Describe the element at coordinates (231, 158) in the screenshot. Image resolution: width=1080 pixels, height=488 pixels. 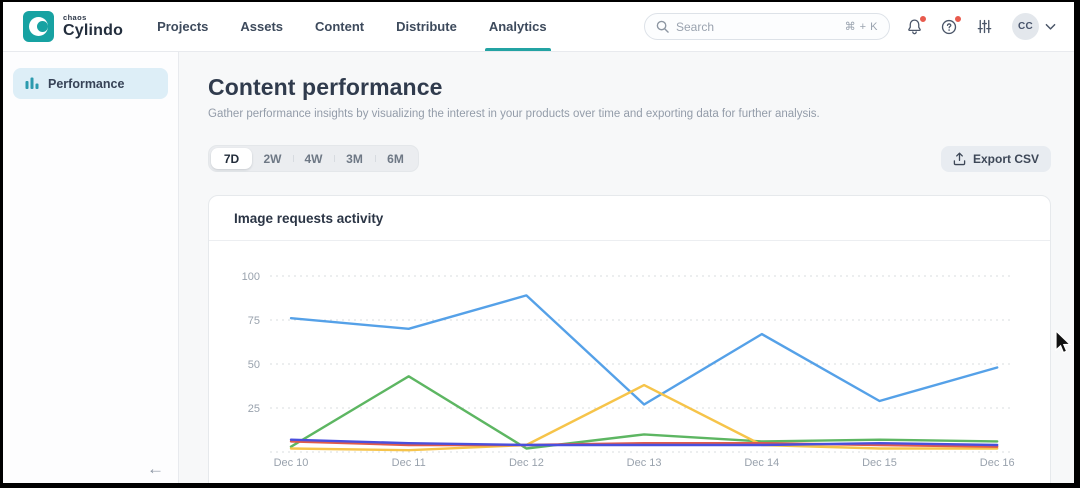
I see `range-7d-button: 7D` at that location.